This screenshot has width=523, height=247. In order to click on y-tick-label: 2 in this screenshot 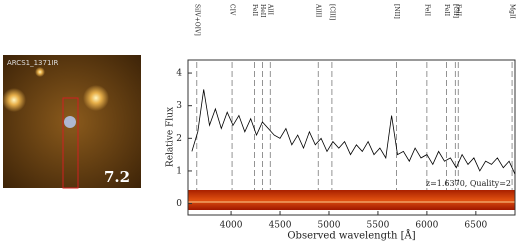, I will do `click(179, 139)`.